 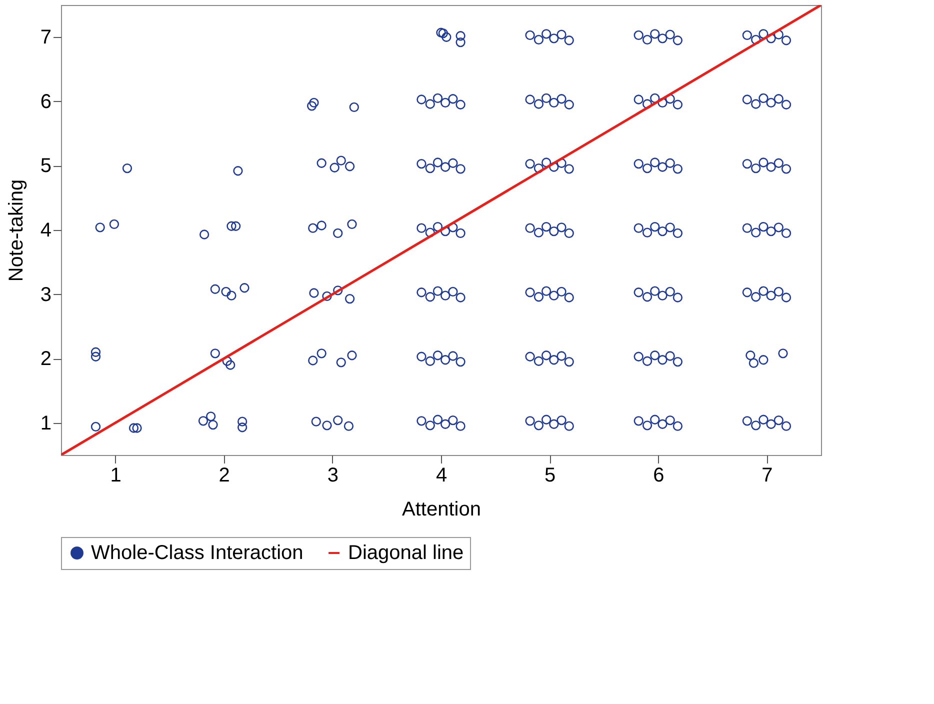 I want to click on x-tick-label: 5, so click(x=550, y=475).